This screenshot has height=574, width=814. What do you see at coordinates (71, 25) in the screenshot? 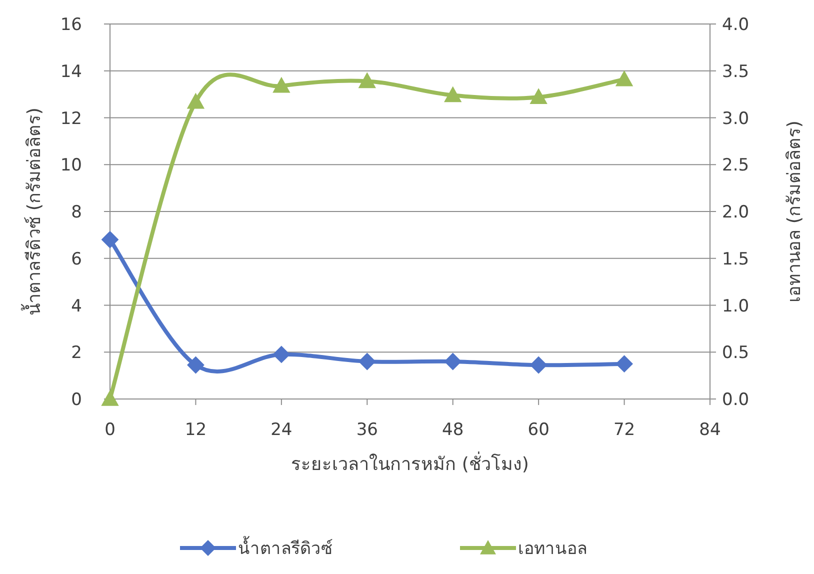
I see `y-tick-label: 16` at bounding box center [71, 25].